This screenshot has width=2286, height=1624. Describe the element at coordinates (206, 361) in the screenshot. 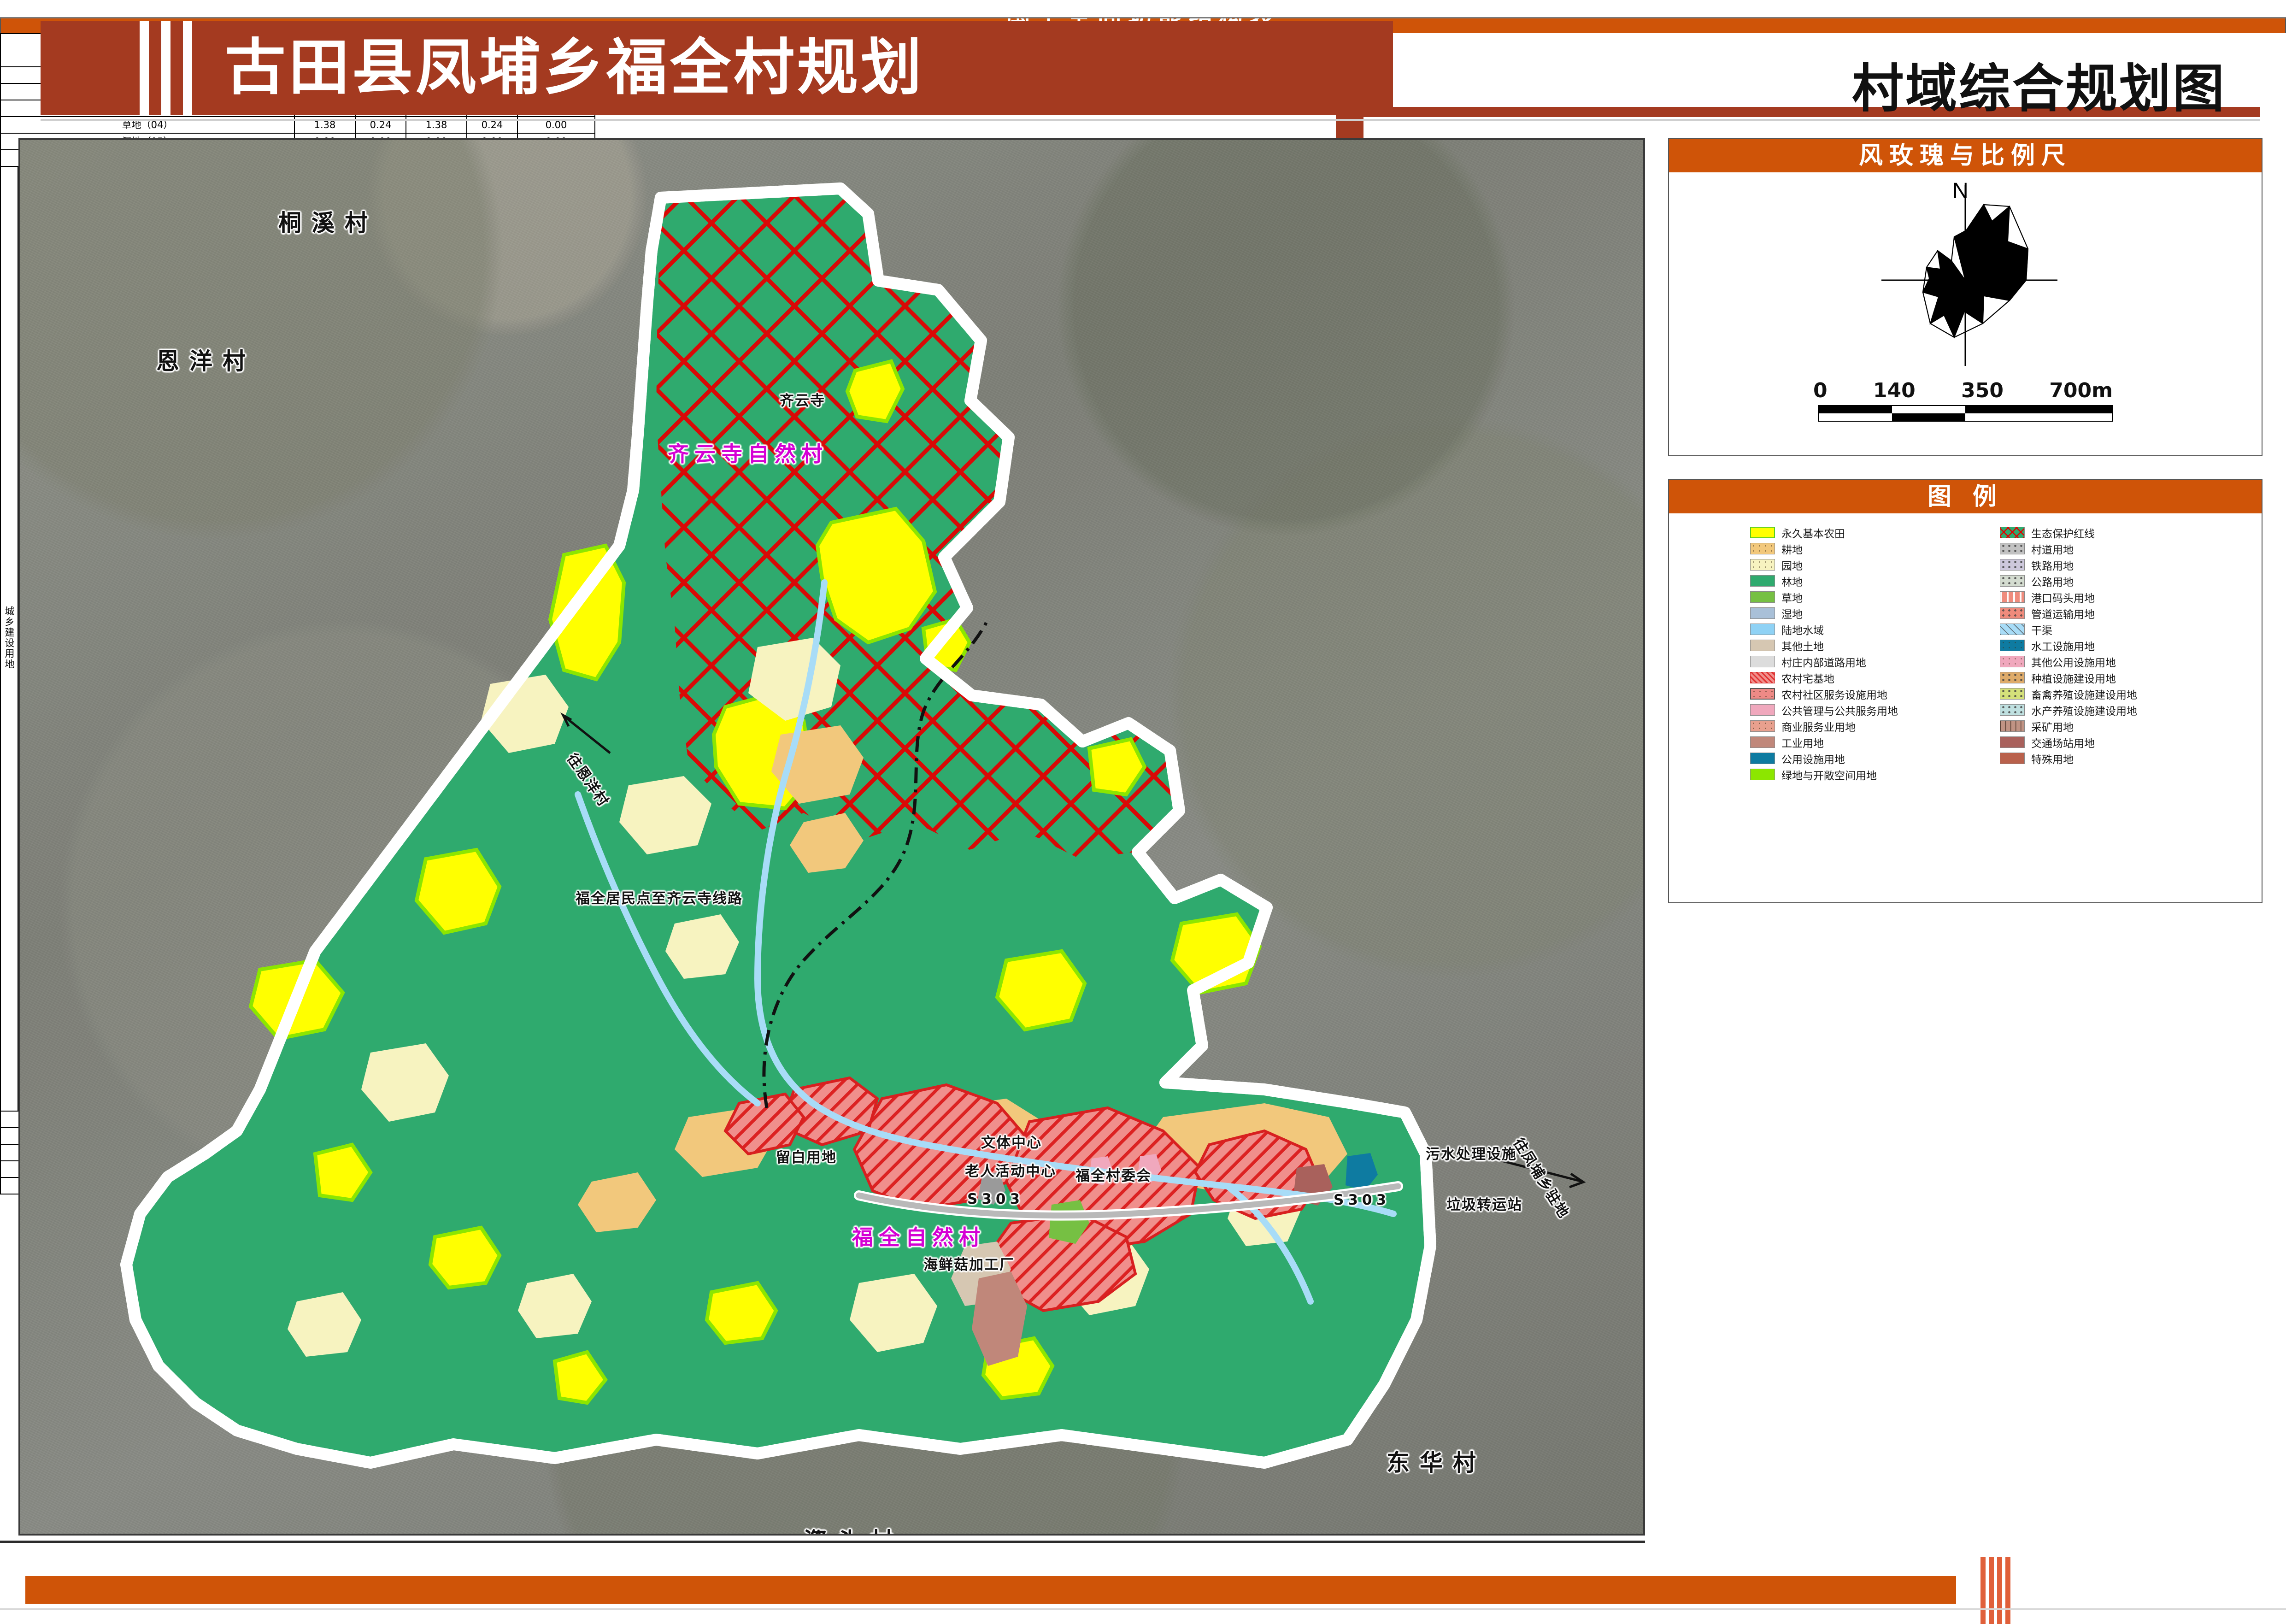

I see `map-label-neighbour-village: 恩洋村` at that location.